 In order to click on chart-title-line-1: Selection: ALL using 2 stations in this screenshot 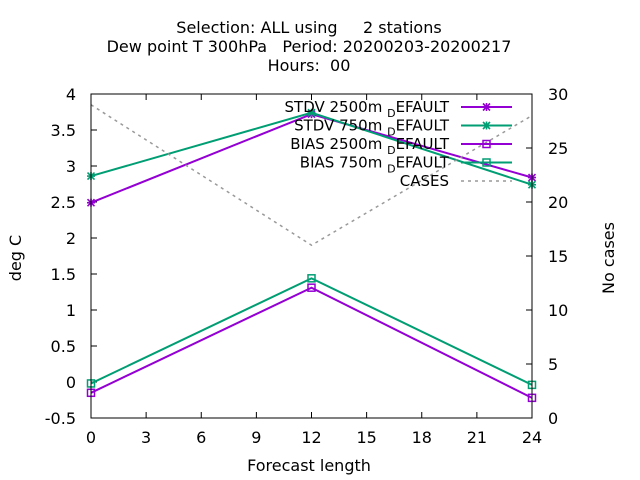, I will do `click(308, 27)`.